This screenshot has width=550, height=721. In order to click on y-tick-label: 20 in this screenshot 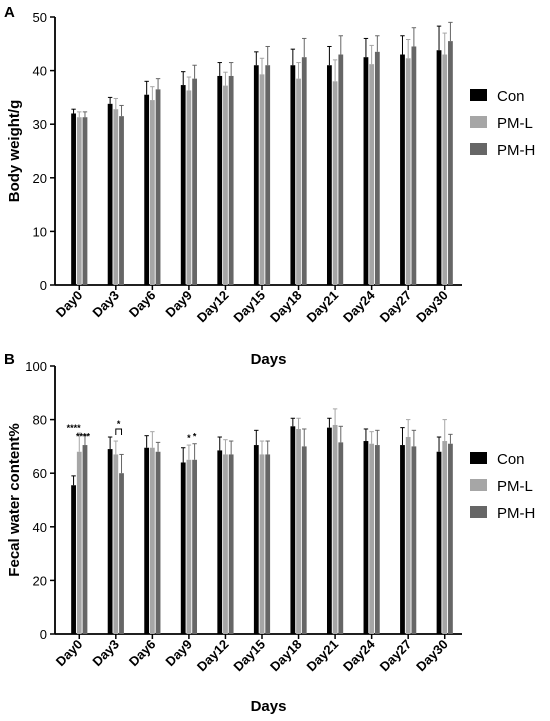, I will do `click(40, 178)`.